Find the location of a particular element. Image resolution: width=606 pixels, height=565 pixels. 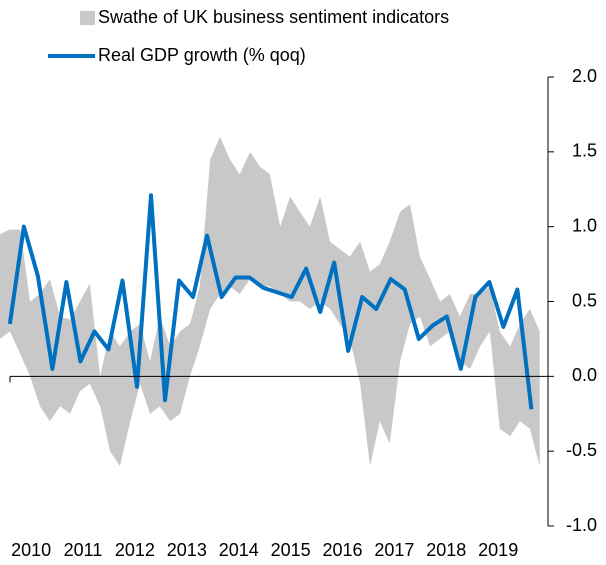

y-tick-label: -0.5 is located at coordinates (581, 450).